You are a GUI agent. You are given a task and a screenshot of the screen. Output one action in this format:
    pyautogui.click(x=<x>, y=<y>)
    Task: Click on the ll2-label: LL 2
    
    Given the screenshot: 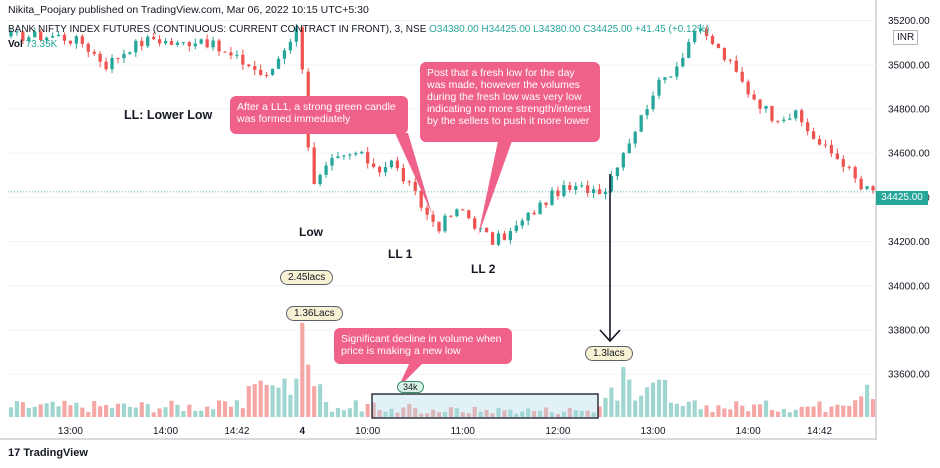 What is the action you would take?
    pyautogui.click(x=483, y=269)
    